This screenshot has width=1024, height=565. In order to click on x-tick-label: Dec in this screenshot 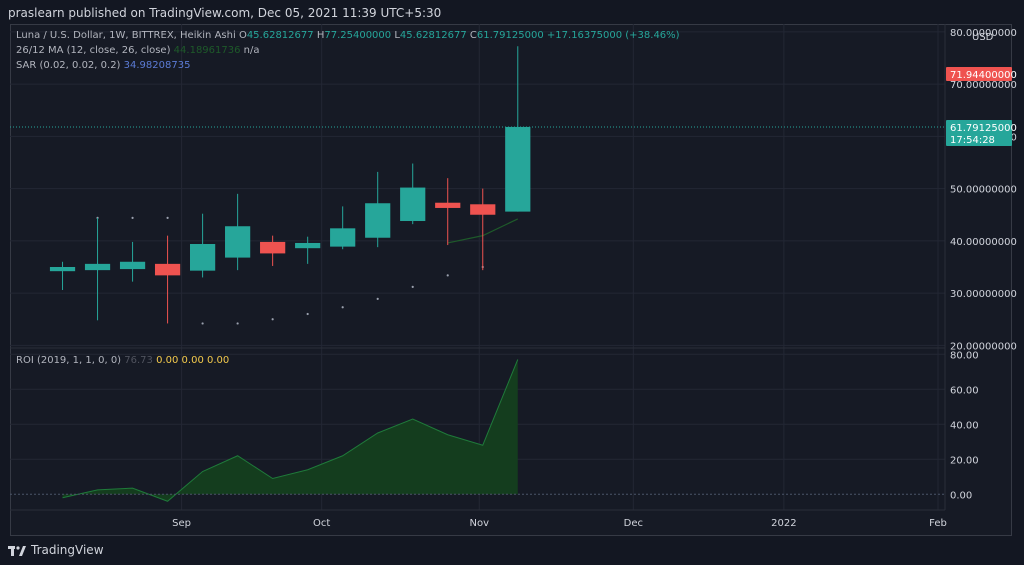, I will do `click(633, 523)`.